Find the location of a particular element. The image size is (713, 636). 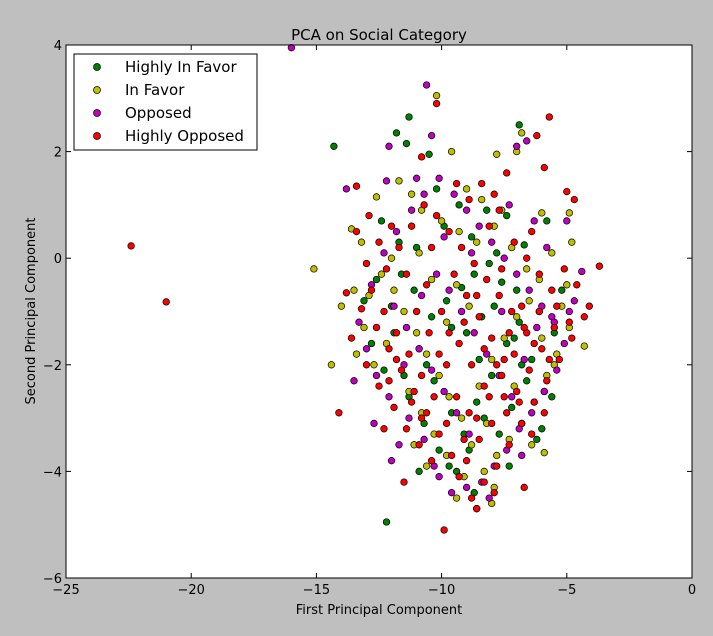

legend-entry-label: Highly In Favor is located at coordinates (181, 67).